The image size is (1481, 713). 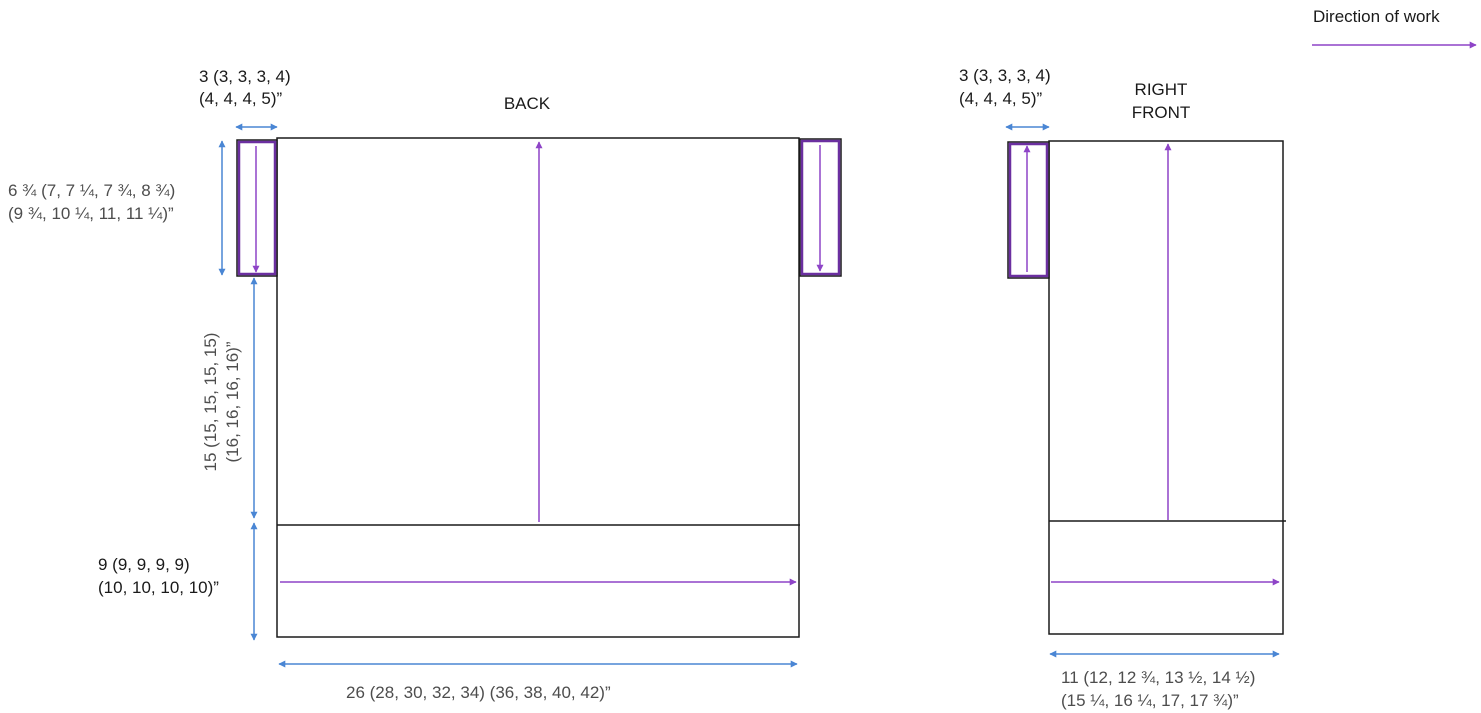 I want to click on right-front-title-line1: RIGHT, so click(x=1161, y=89).